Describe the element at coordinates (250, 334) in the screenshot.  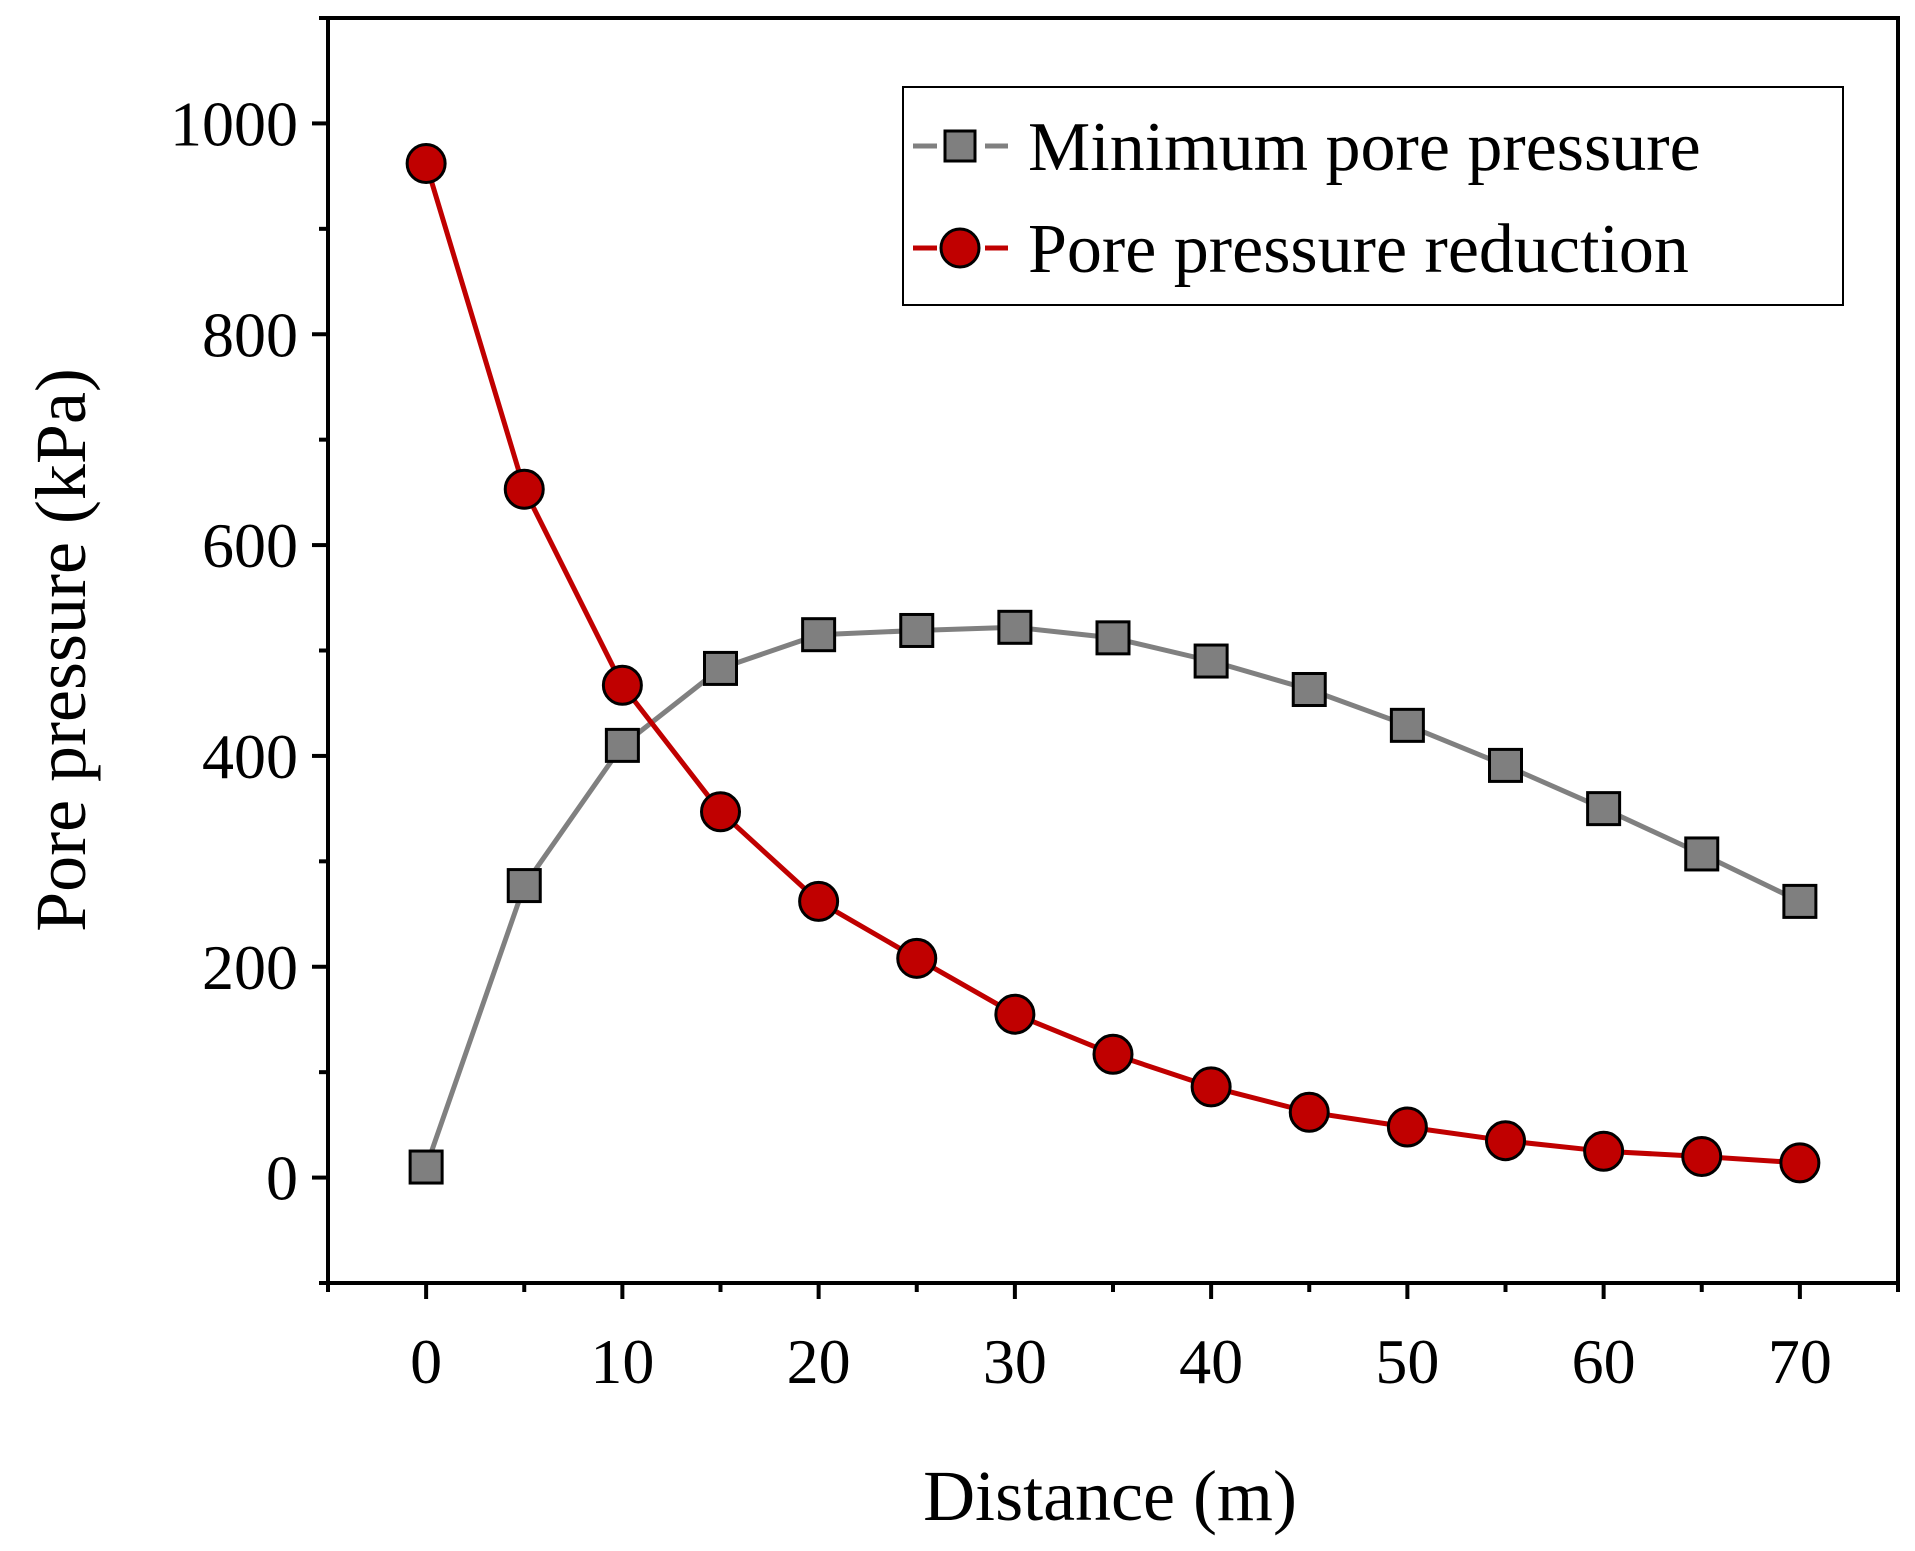
I see `y-tick-label: 800` at that location.